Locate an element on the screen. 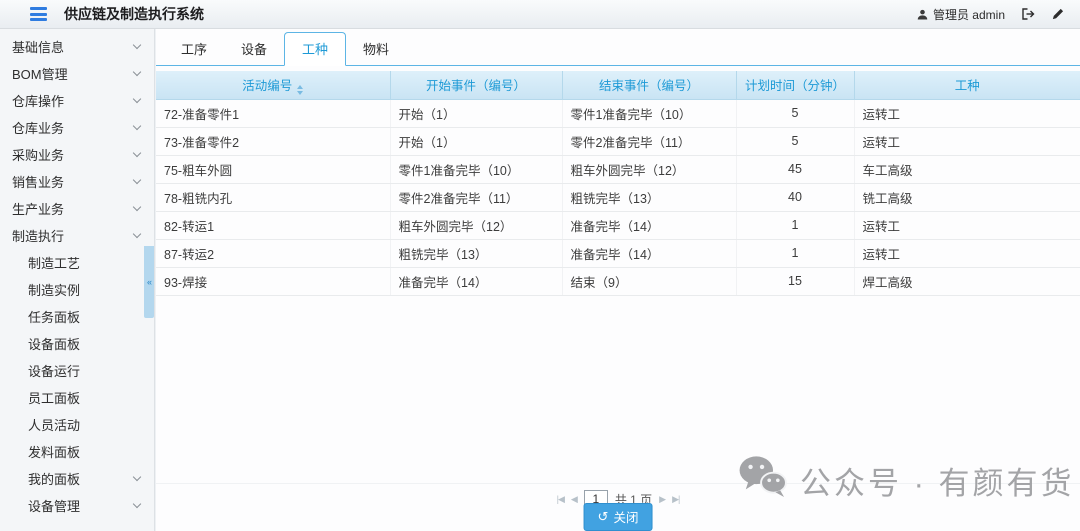 This screenshot has height=531, width=1080. sidebar-item-label: 人员活动 is located at coordinates (54, 425).